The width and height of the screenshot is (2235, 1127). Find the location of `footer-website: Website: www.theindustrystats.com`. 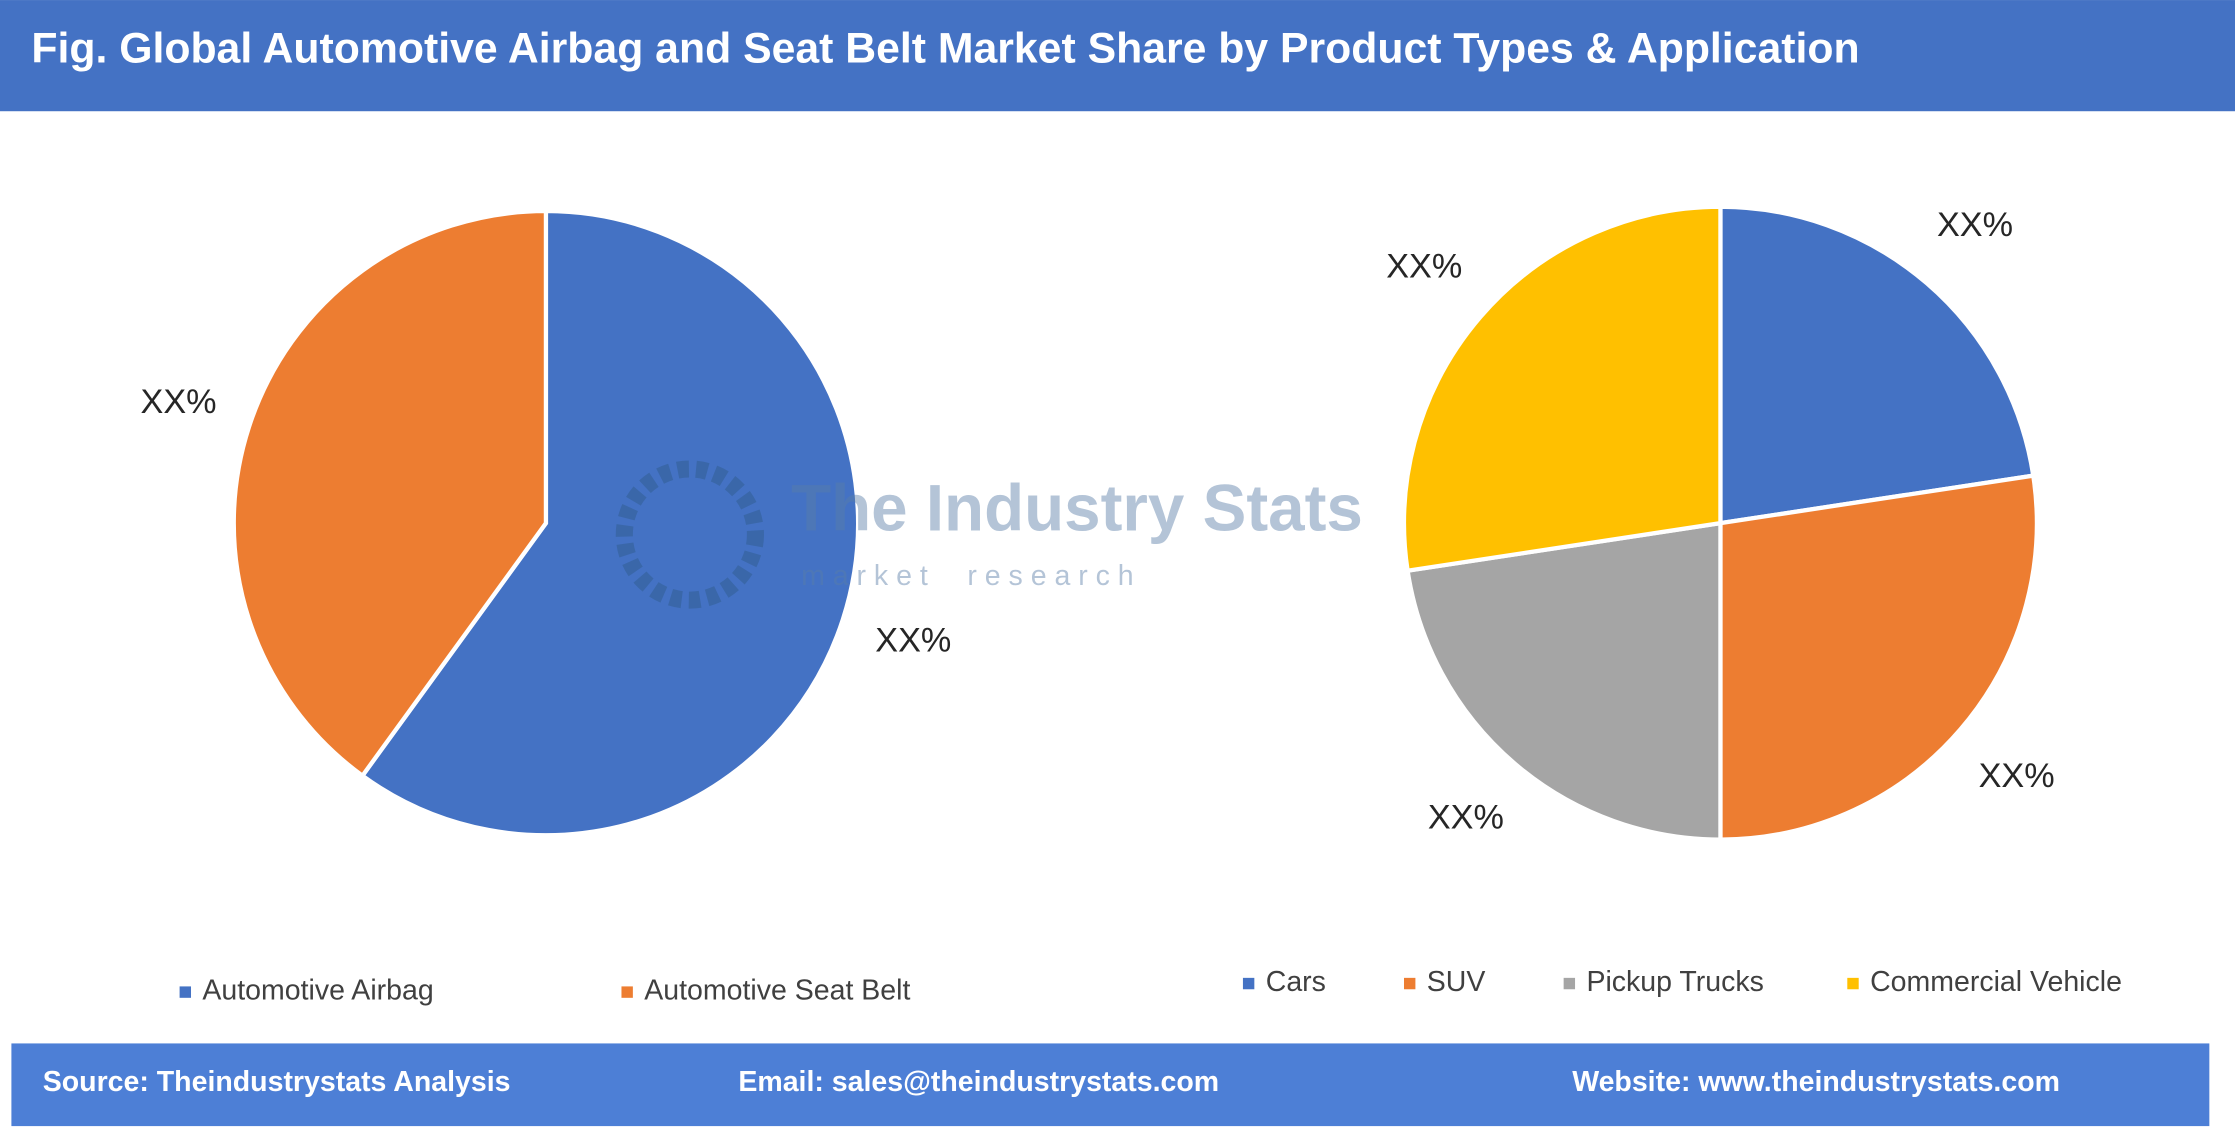

footer-website: Website: www.theindustrystats.com is located at coordinates (1816, 1082).